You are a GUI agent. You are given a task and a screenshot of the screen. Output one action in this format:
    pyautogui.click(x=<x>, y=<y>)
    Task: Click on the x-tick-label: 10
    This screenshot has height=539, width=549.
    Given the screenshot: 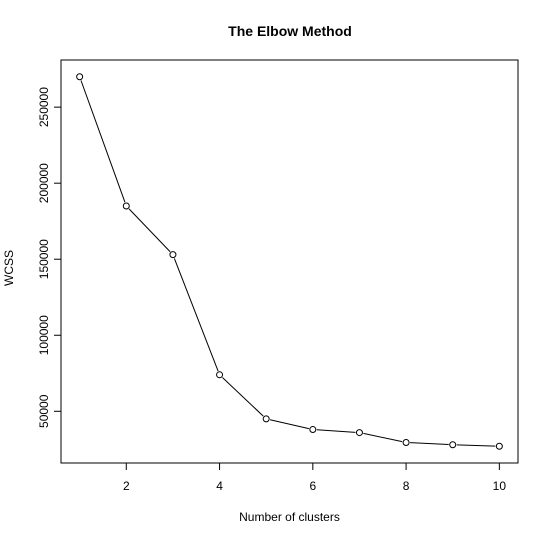 What is the action you would take?
    pyautogui.click(x=500, y=486)
    